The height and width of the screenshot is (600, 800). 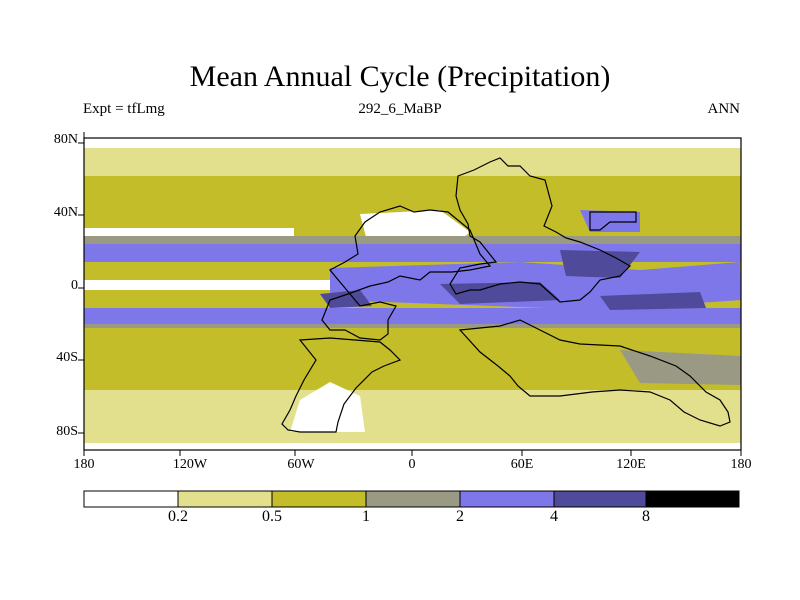 I want to click on contour-band-blue-north, so click(x=412, y=253).